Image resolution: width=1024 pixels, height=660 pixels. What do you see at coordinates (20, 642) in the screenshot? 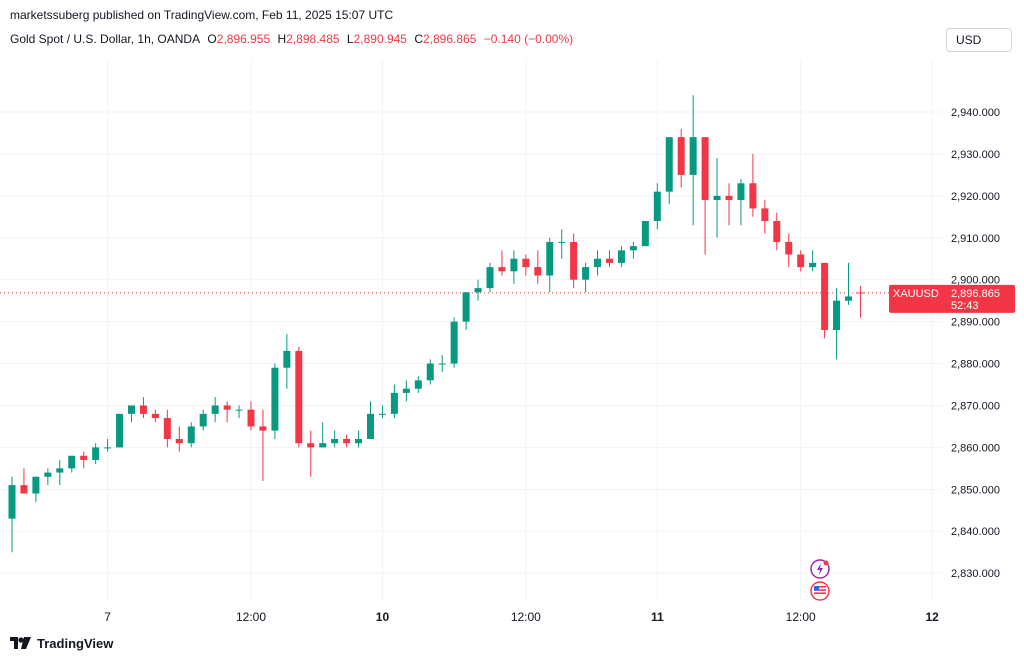
I see `tradingview-logo-icon` at bounding box center [20, 642].